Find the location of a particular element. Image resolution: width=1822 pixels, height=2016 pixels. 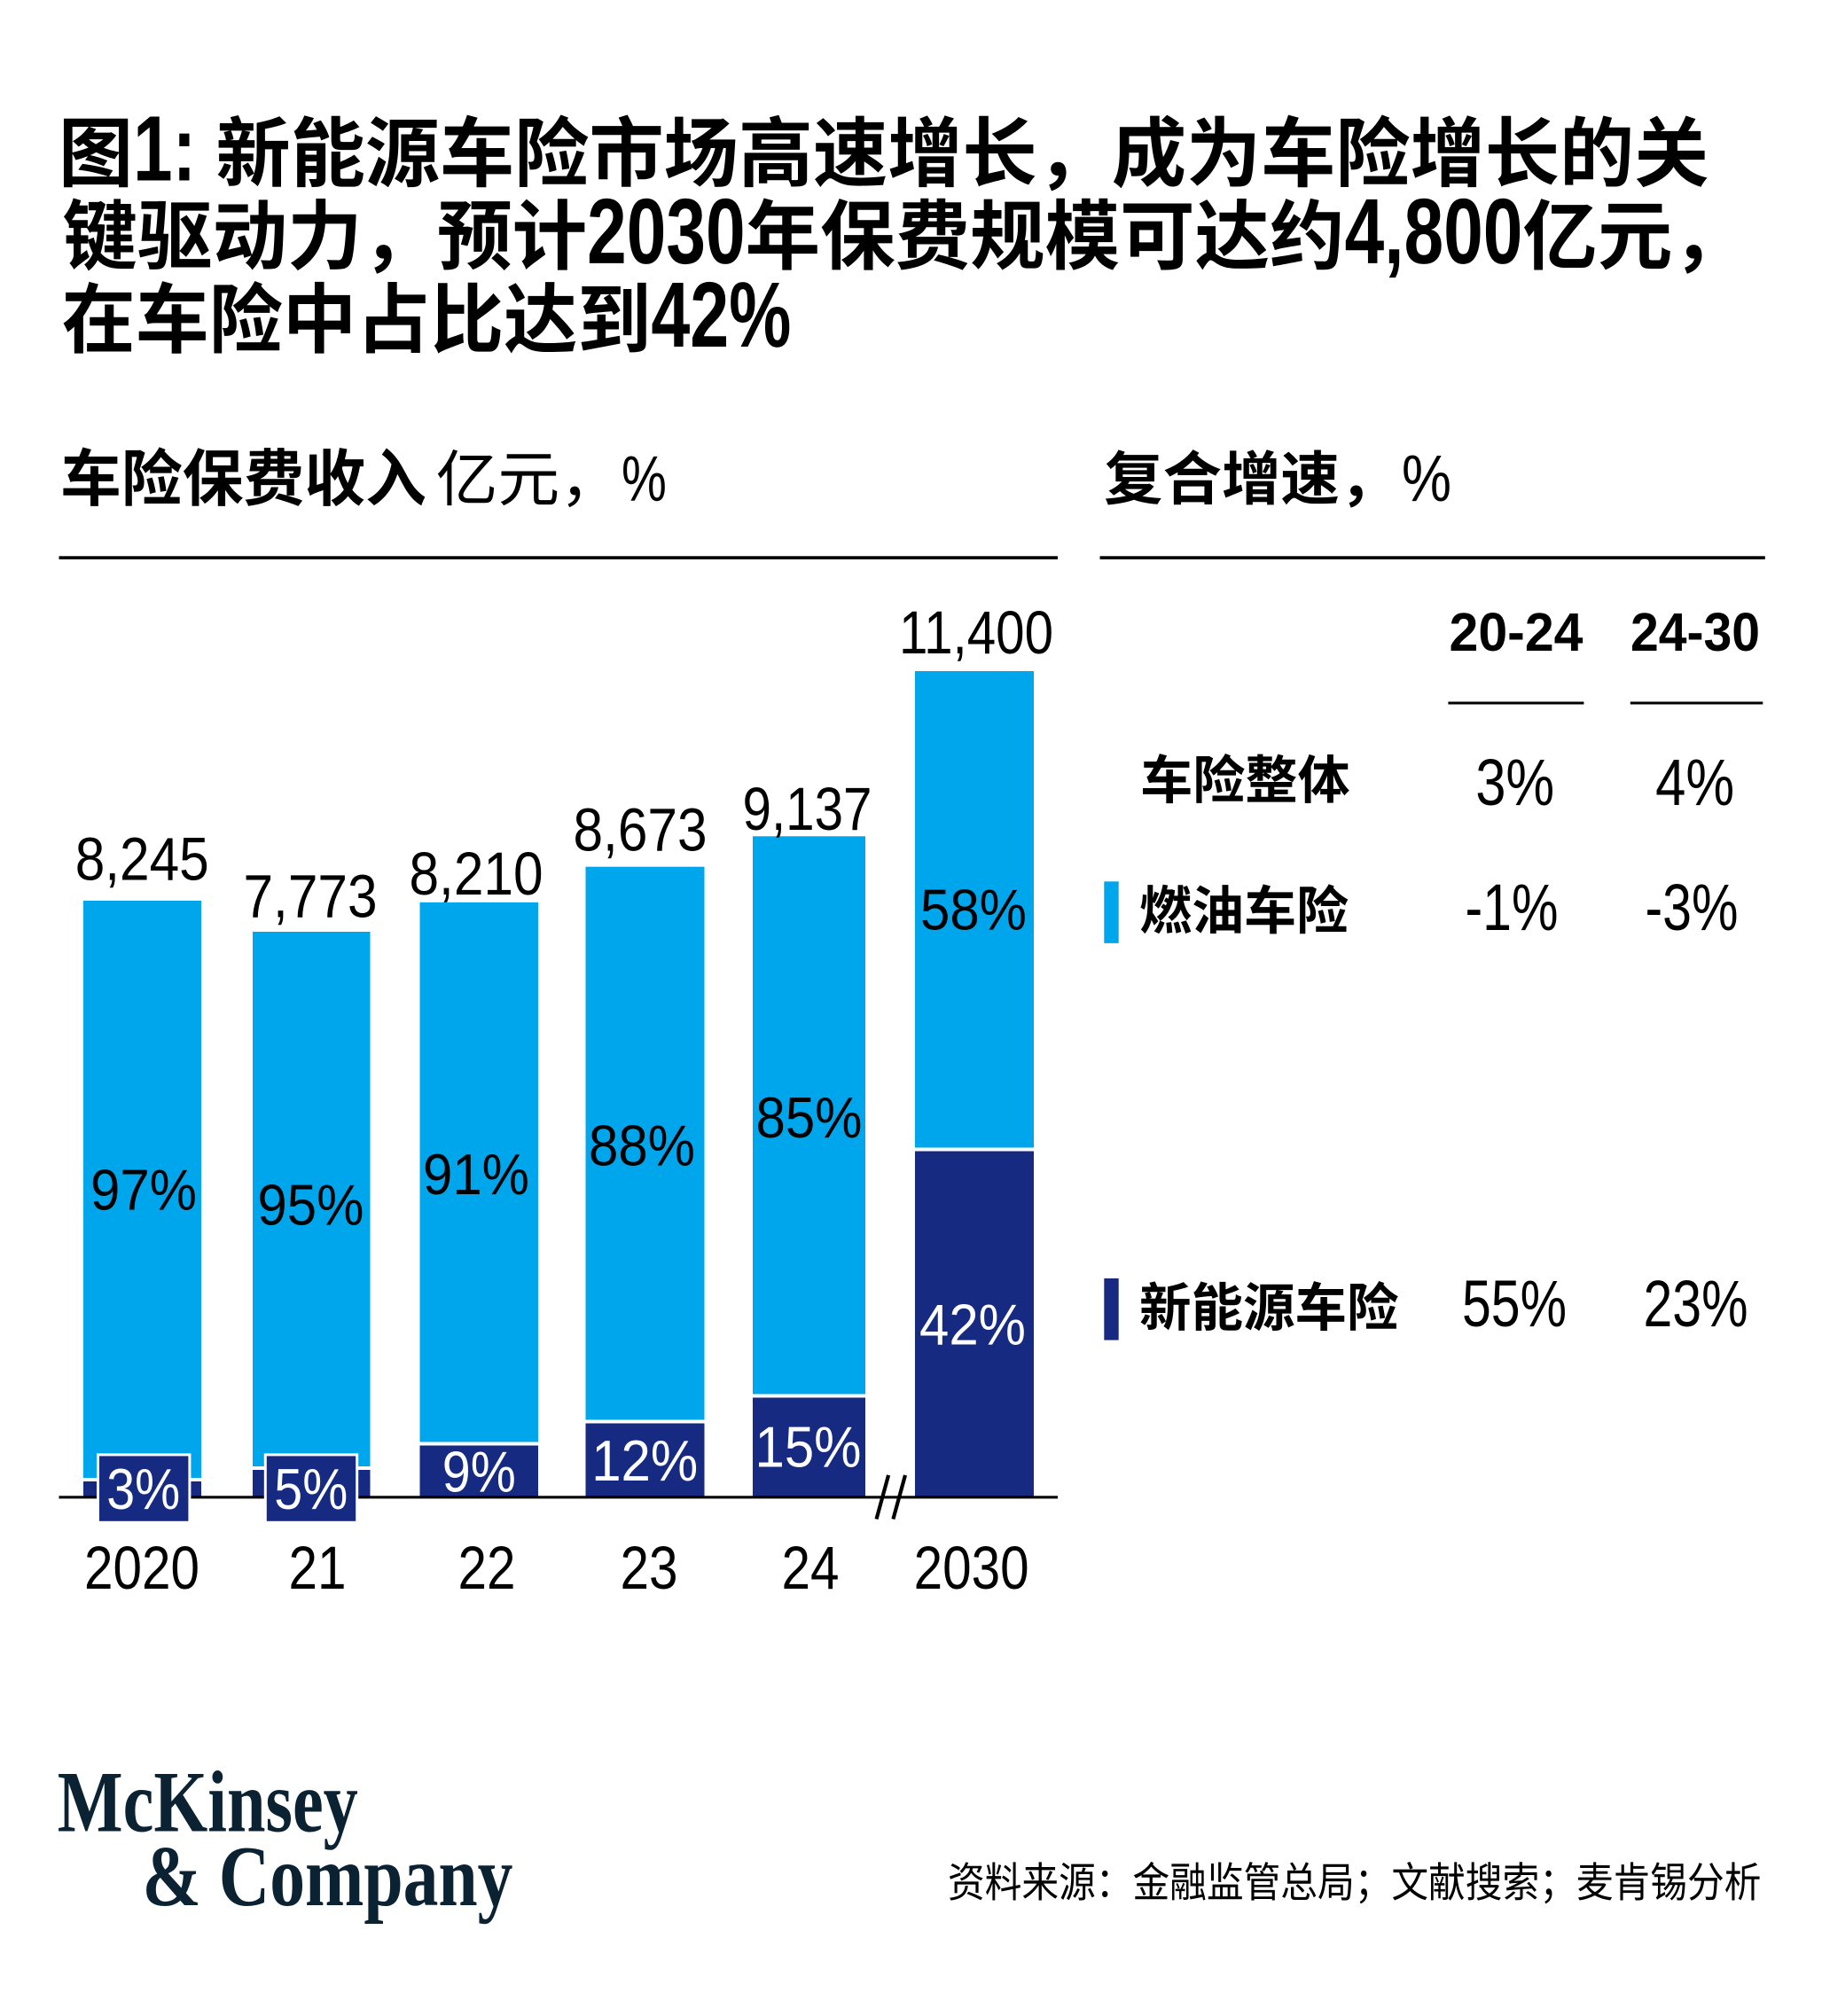

svg-text: 9,137 is located at coordinates (807, 809).